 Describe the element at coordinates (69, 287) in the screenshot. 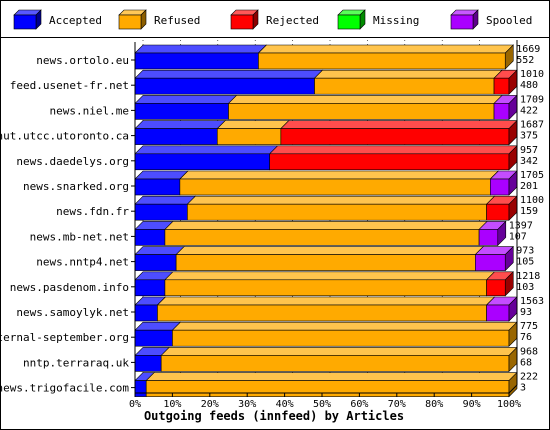

I see `category-label: news.pasdenom.info` at that location.